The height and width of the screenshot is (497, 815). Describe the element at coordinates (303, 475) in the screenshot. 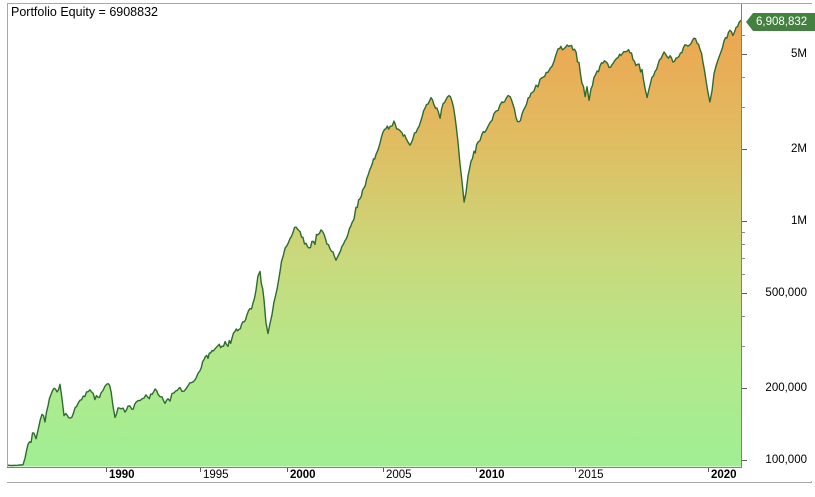

I see `x-axis-label: 2000` at that location.